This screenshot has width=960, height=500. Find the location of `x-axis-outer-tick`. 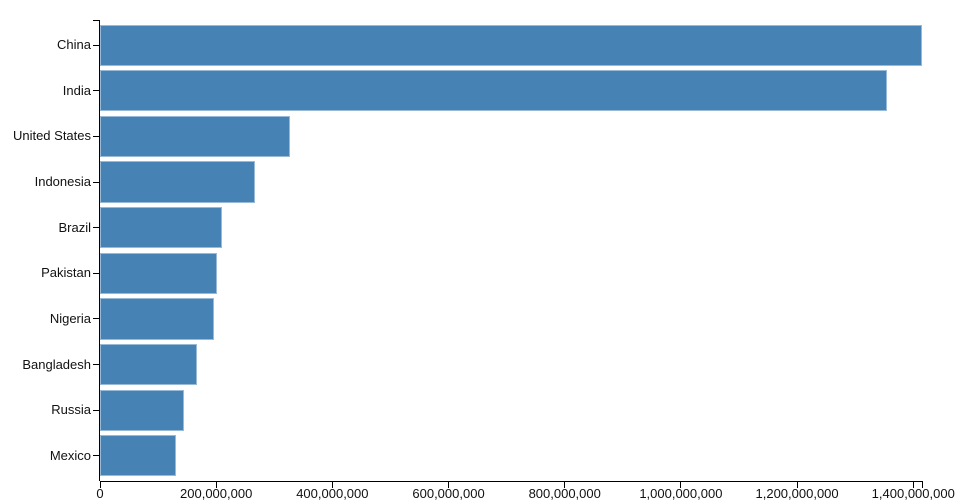

x-axis-outer-tick is located at coordinates (922, 484).